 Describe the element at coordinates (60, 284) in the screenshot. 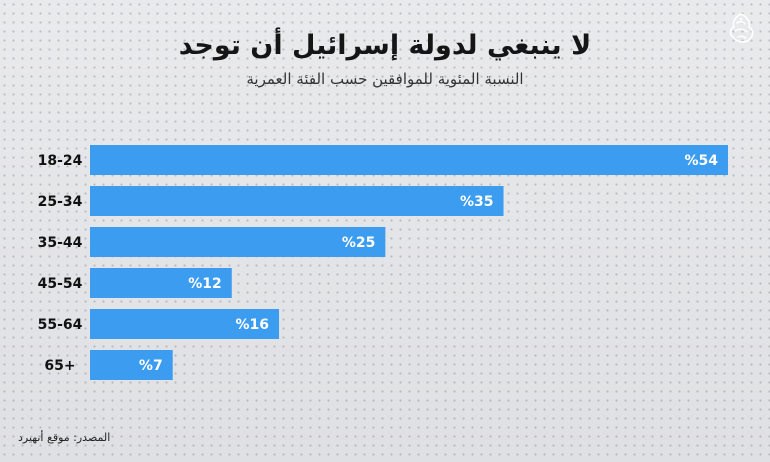

I see `category-label-45-54: 45-54` at that location.